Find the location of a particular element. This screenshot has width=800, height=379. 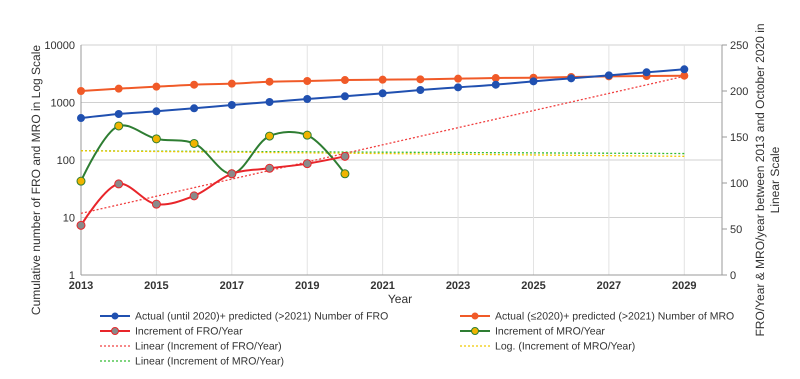

legend-label: Actual (≤2020)+ predicted (>2021) Number of MRO is located at coordinates (614, 316).